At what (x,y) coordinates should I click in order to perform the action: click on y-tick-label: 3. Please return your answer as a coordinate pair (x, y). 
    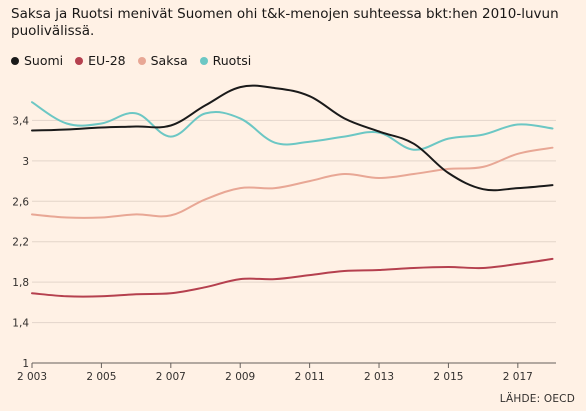
    Looking at the image, I should click on (25, 162).